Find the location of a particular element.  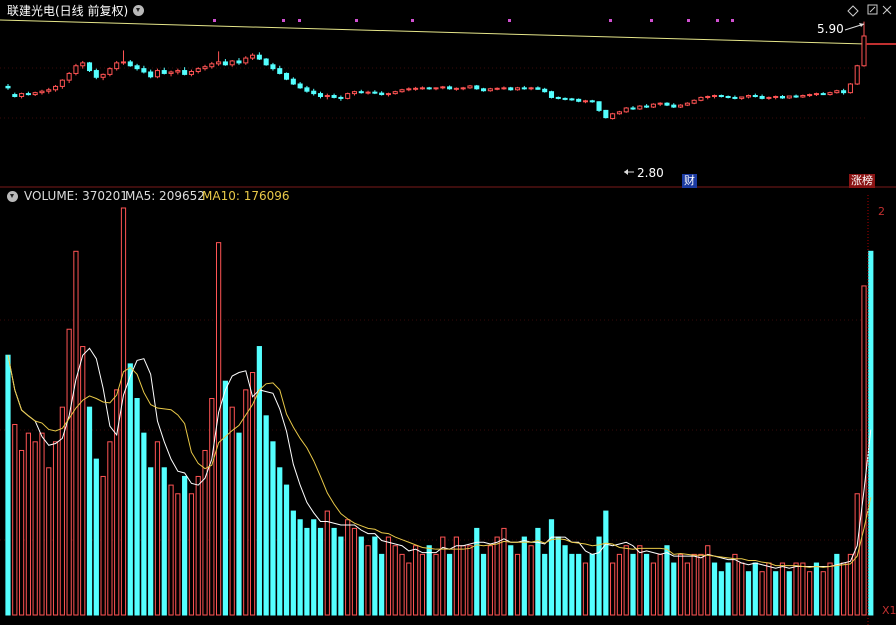

ma10-value-label: MA10: 176096 is located at coordinates (246, 196).